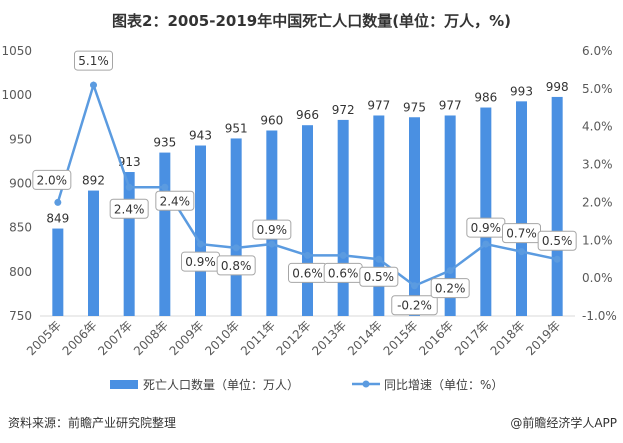  I want to click on bar-data-label: 966, so click(307, 115).